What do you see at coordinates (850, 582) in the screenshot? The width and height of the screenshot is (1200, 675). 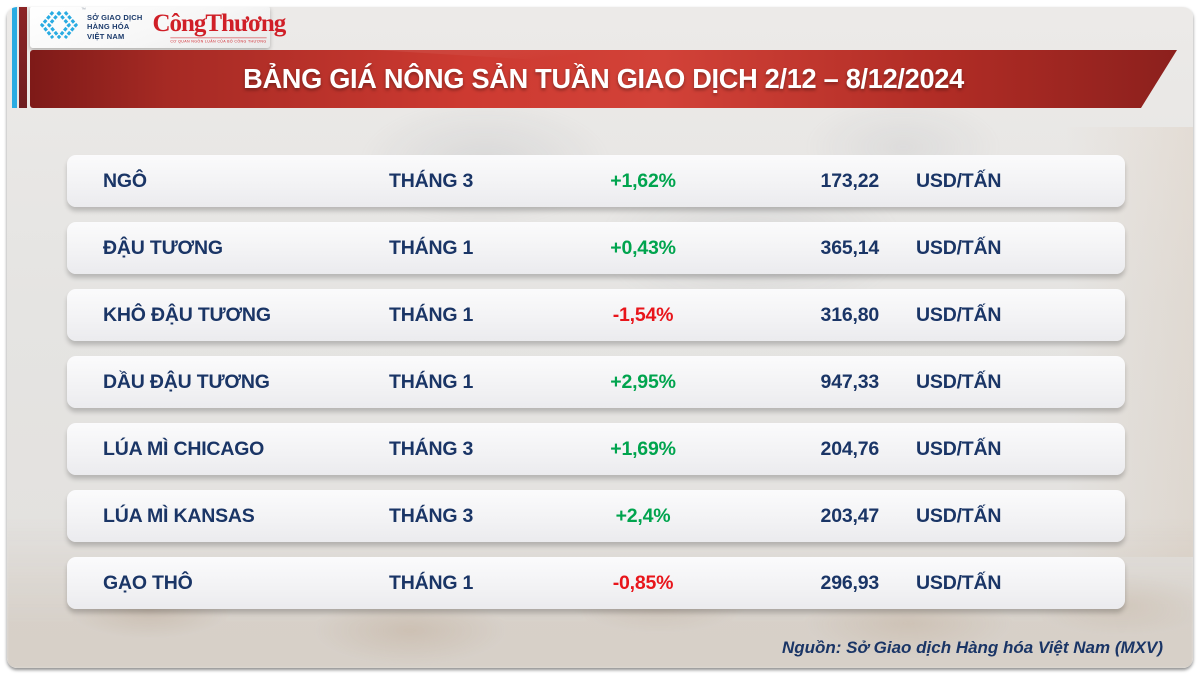 I see `price-value: 296,93` at bounding box center [850, 582].